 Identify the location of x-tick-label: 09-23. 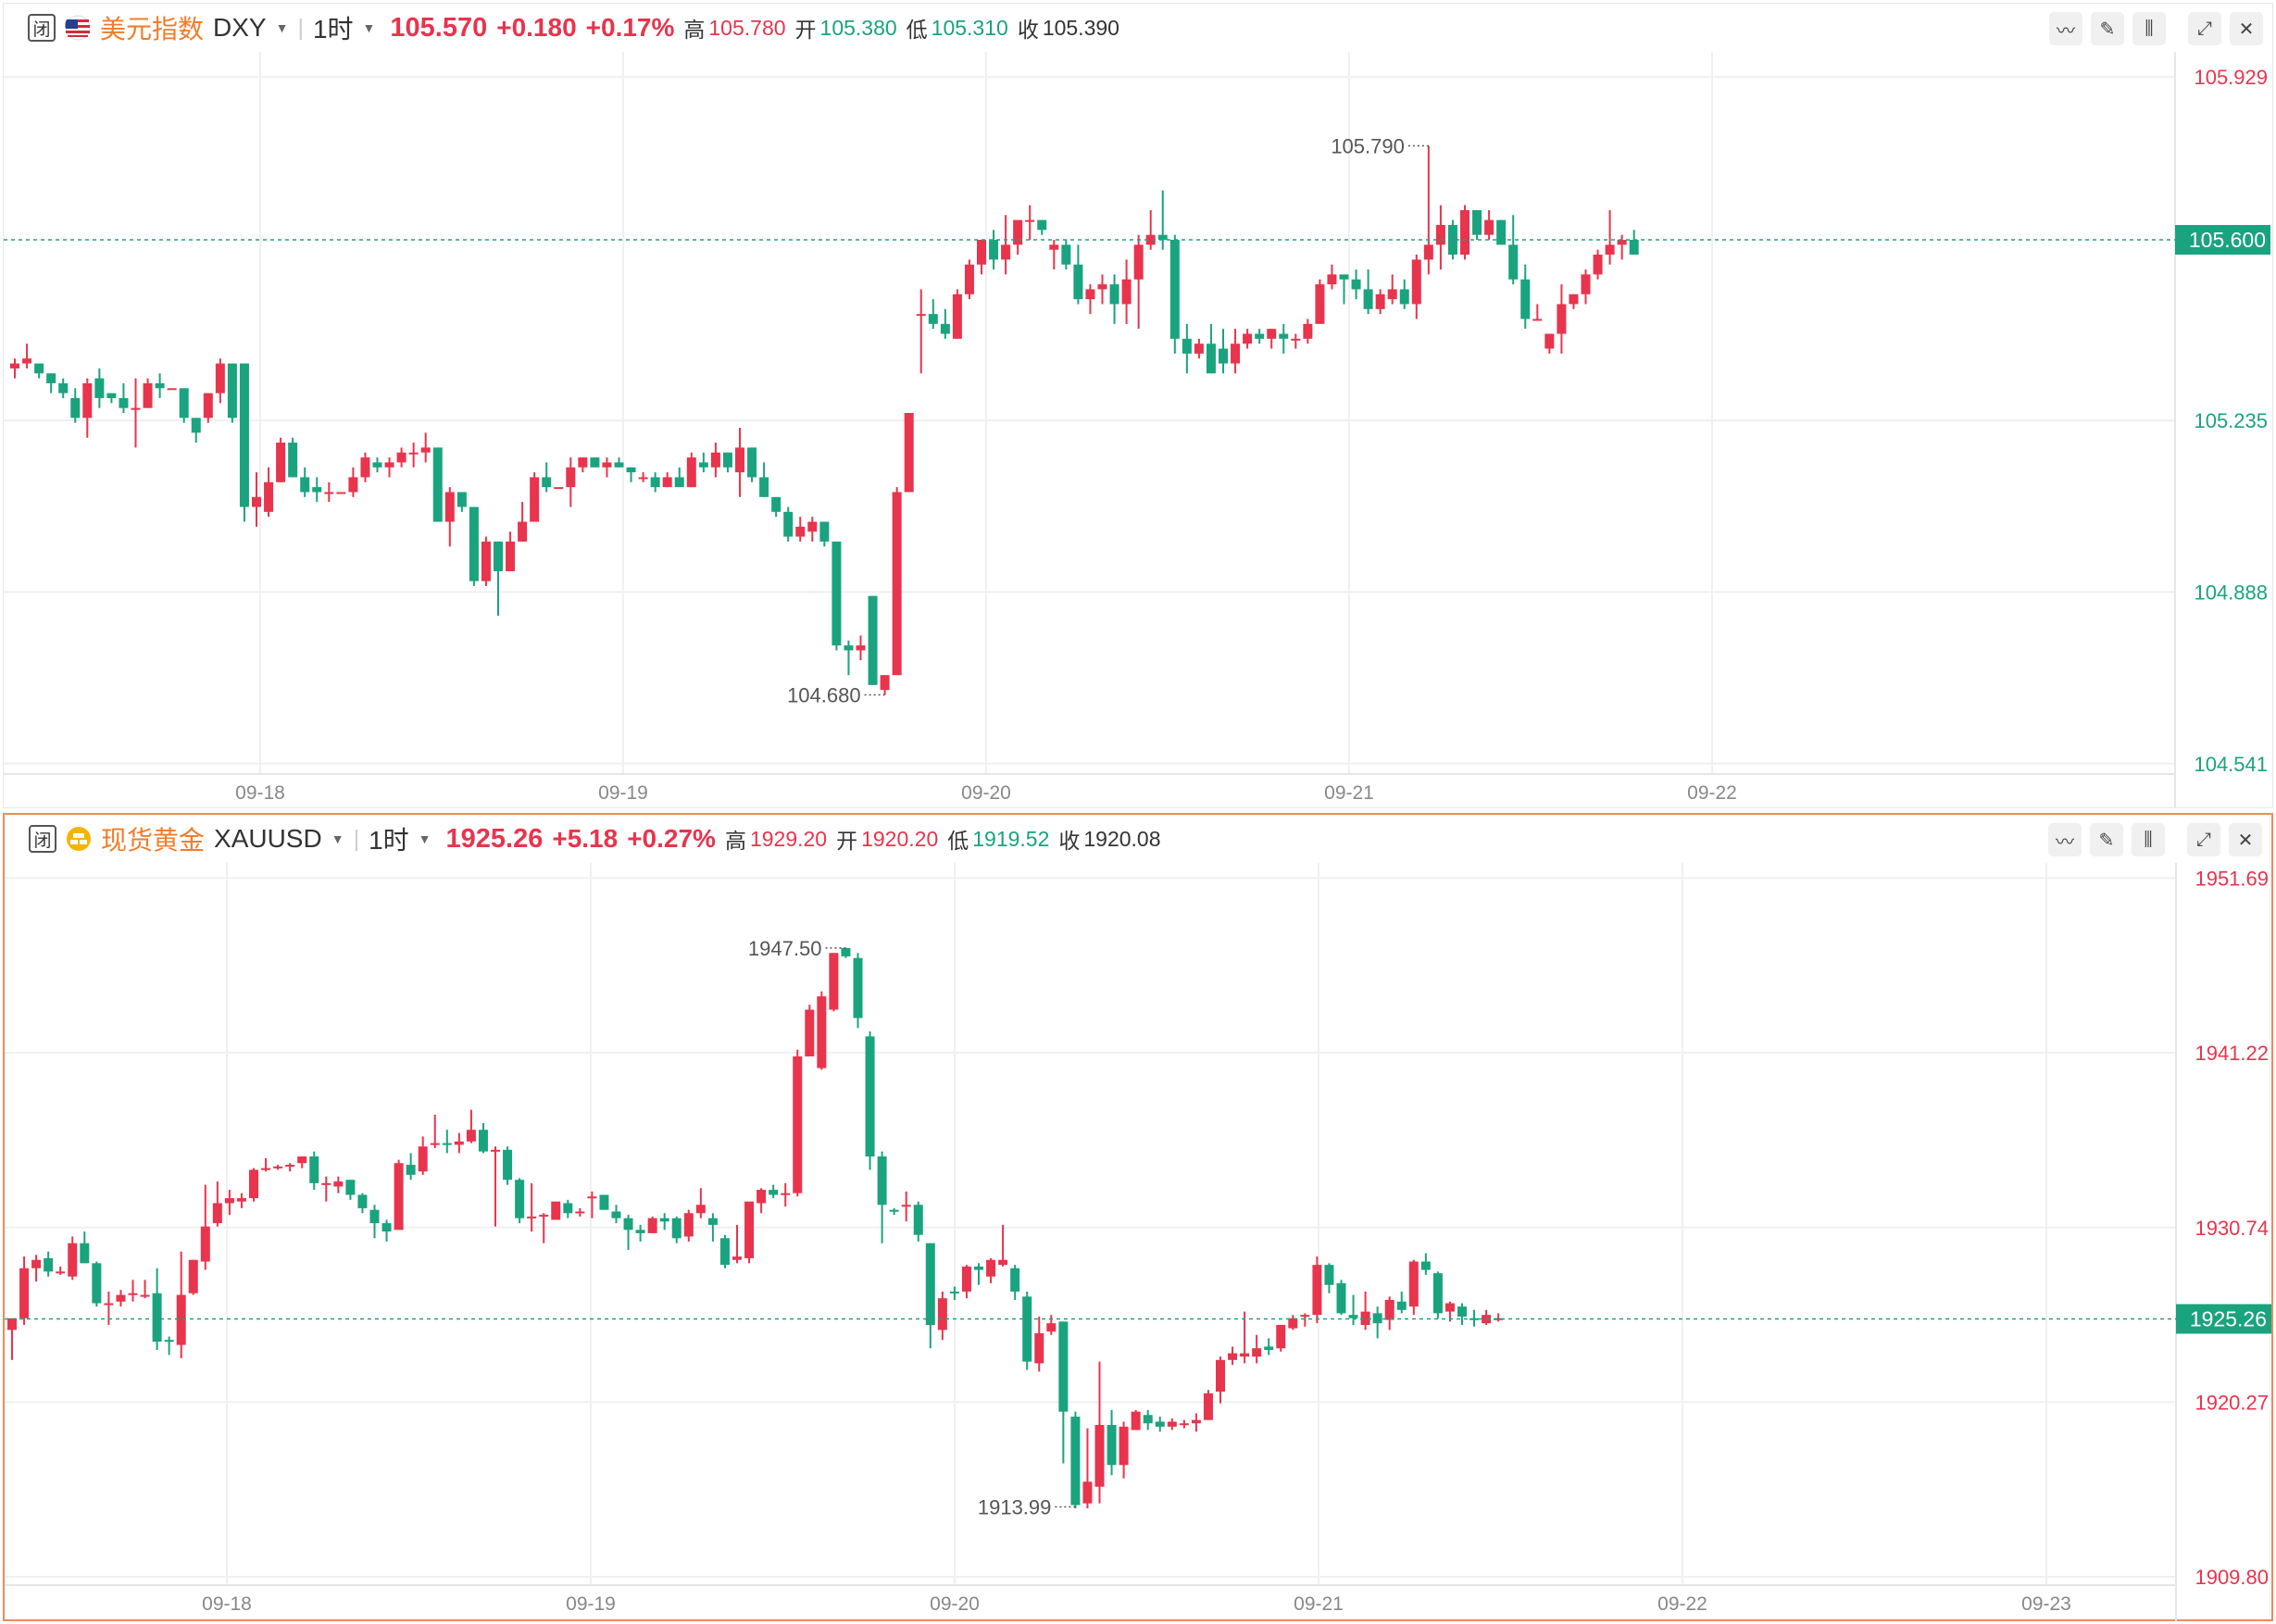
(2046, 1604).